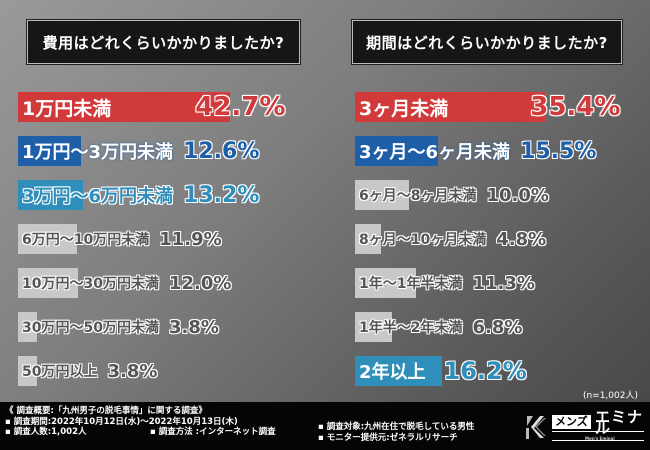  I want to click on bar-row: 3万円〜6万円未満 13.2%, so click(162, 202).